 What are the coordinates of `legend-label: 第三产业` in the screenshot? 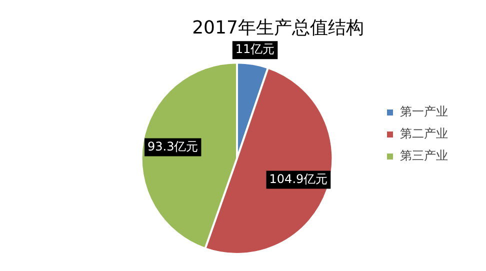 It's located at (424, 155).